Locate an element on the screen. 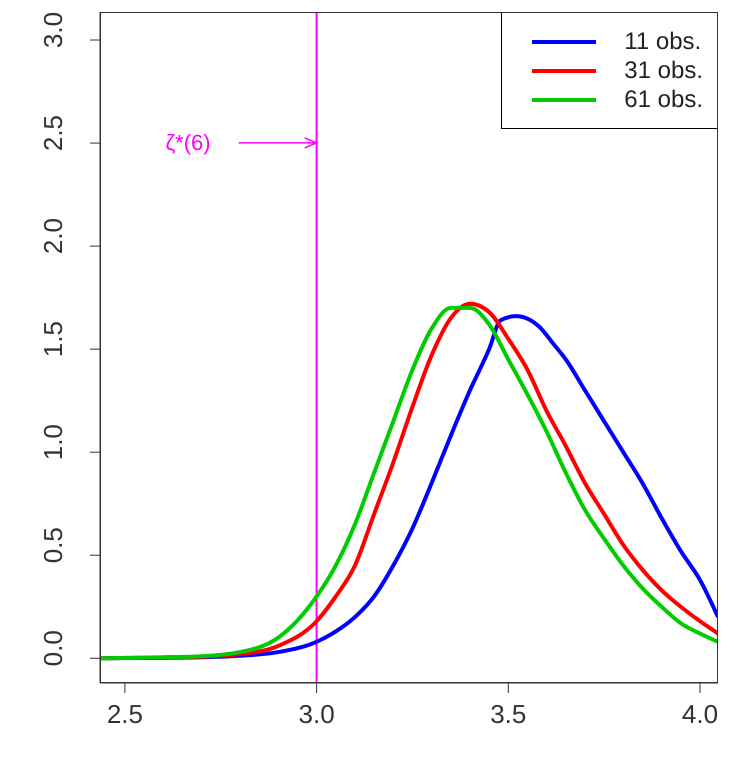 The image size is (734, 757). y-tick-label: 0.5 is located at coordinates (53, 545).